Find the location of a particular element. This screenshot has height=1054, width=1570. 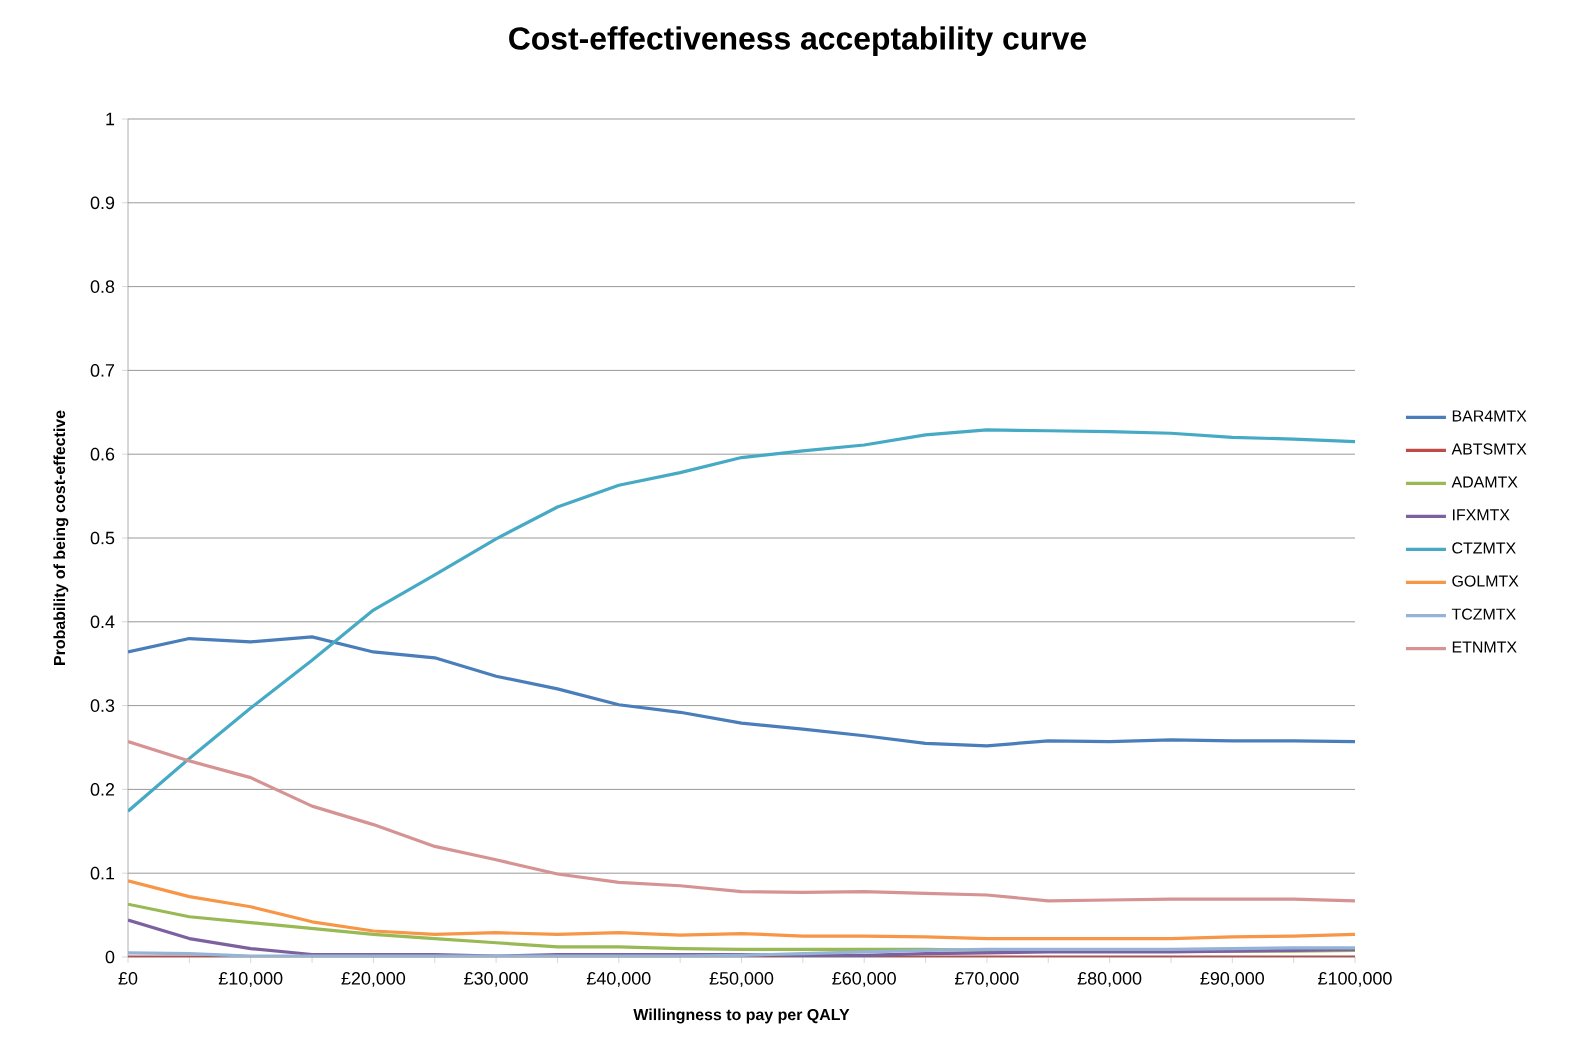

legend-label: IFXMTX is located at coordinates (1481, 515).